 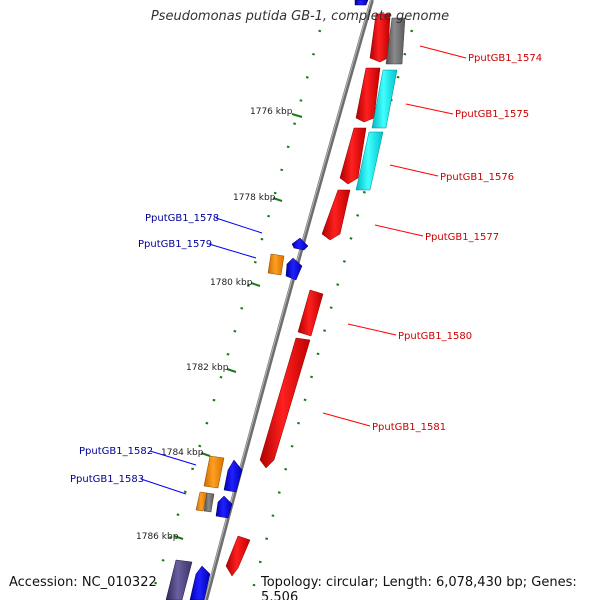 What do you see at coordinates (179, 579) in the screenshot?
I see `gene-feature-purple` at bounding box center [179, 579].